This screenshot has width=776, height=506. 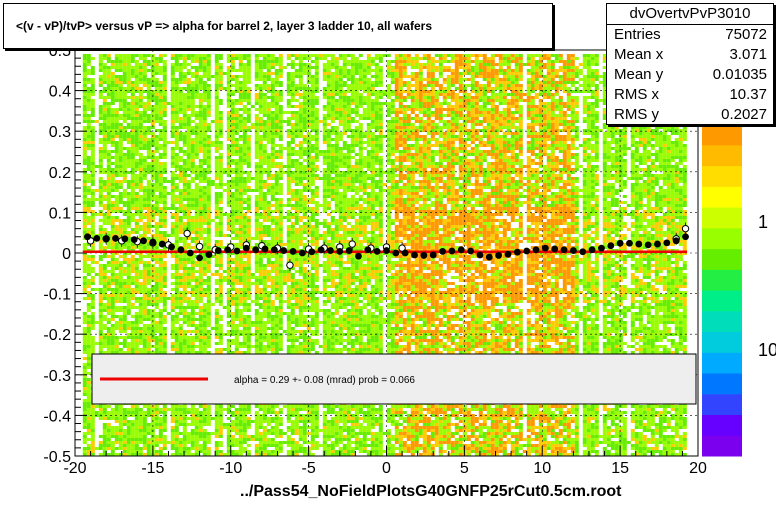 What do you see at coordinates (690, 74) in the screenshot?
I see `stats-row-mean-y: Mean y 0.01035` at bounding box center [690, 74].